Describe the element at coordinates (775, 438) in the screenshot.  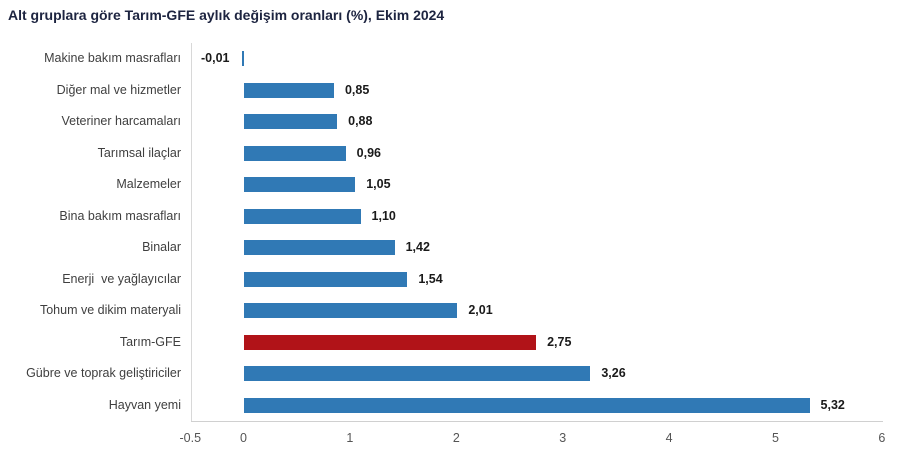
I see `x-tick-label: 5` at that location.